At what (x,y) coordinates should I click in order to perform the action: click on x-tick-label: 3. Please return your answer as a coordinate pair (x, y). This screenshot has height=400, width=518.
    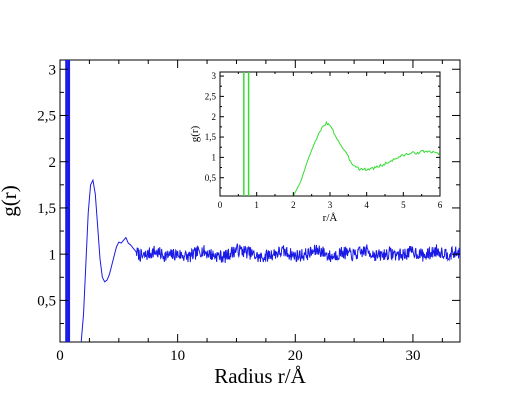
    Looking at the image, I should click on (330, 205).